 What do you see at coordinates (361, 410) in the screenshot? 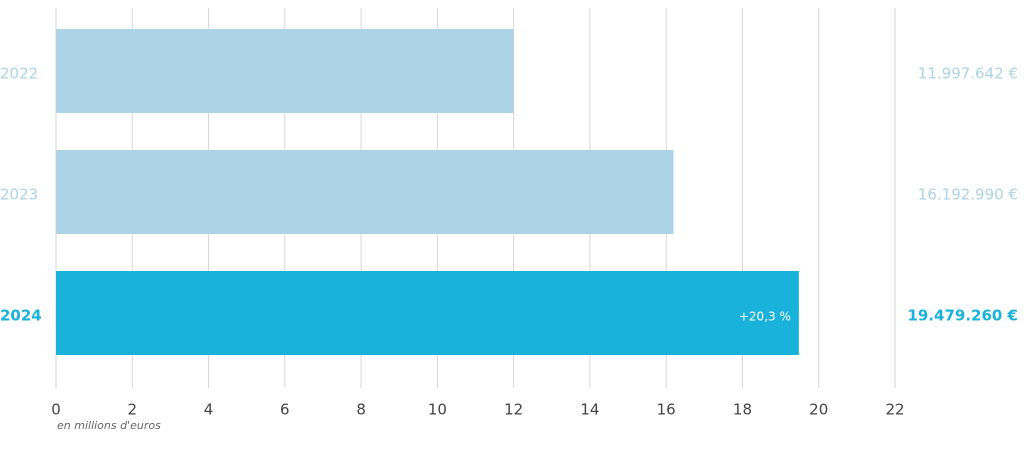
I see `x-tick-label: 8` at bounding box center [361, 410].